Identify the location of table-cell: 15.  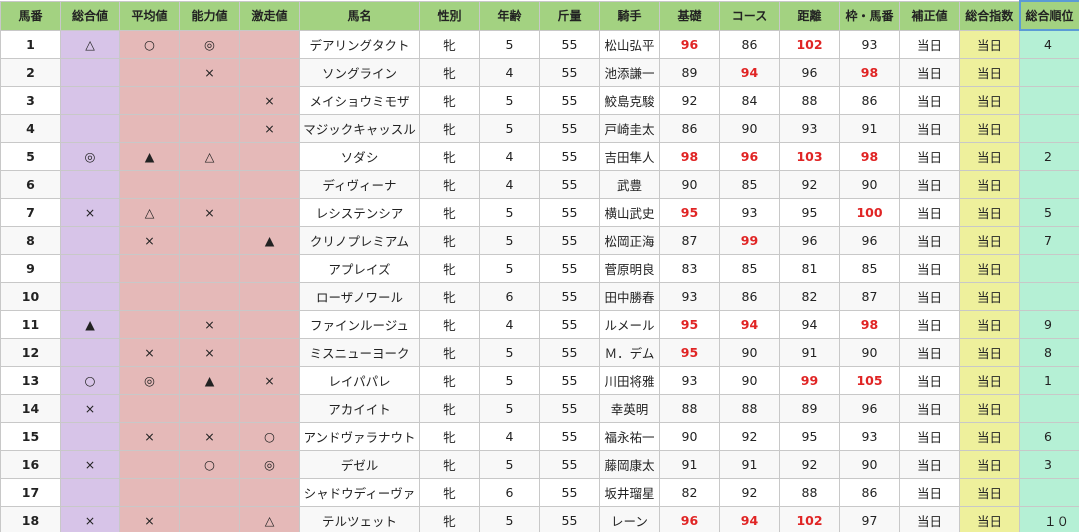
(30, 436).